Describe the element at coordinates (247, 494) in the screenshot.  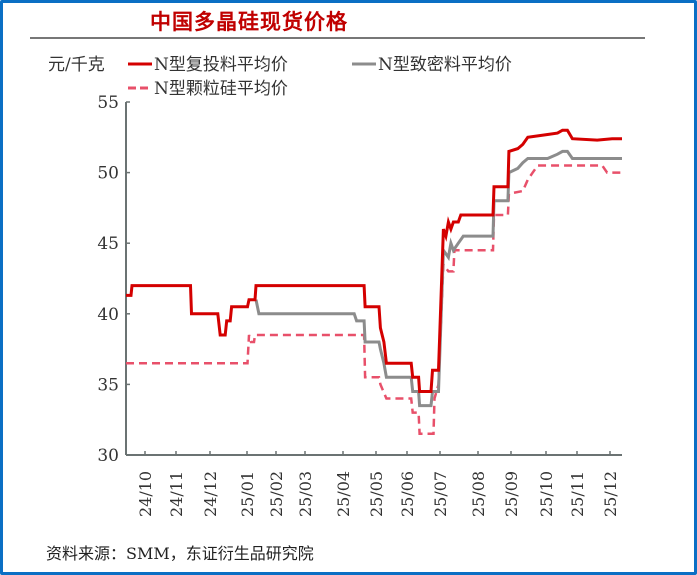
I see `x-tick-label: 25/01` at that location.